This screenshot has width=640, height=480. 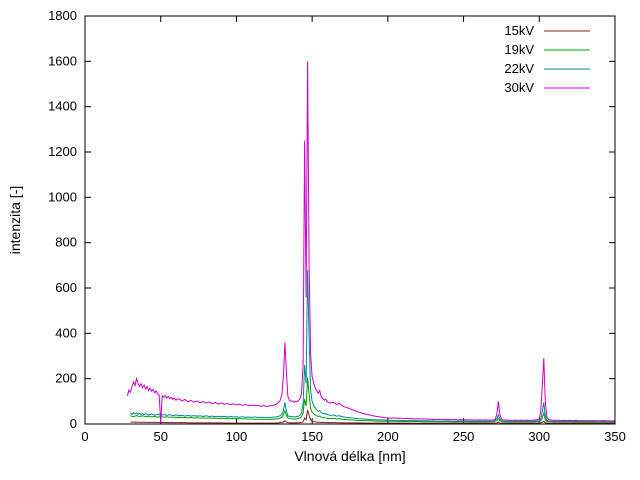 What do you see at coordinates (615, 436) in the screenshot?
I see `x-tick-label: 350` at bounding box center [615, 436].